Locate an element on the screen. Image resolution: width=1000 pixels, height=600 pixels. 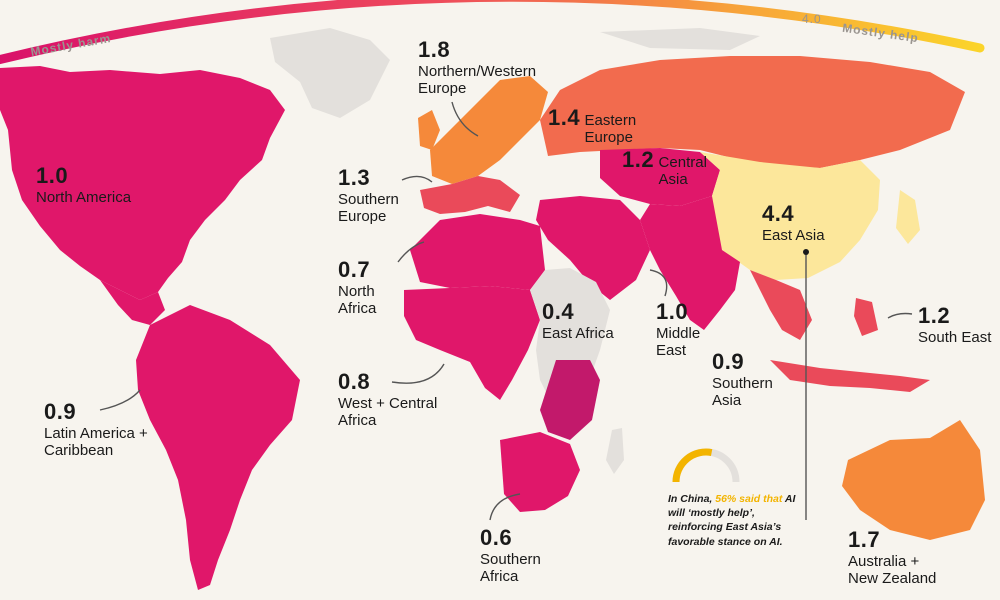
name-south-east-asia: South East is located at coordinates (955, 338).